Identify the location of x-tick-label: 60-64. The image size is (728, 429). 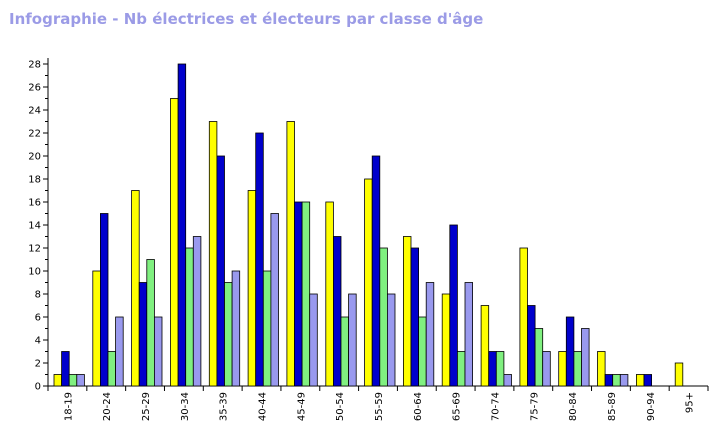
(418, 406).